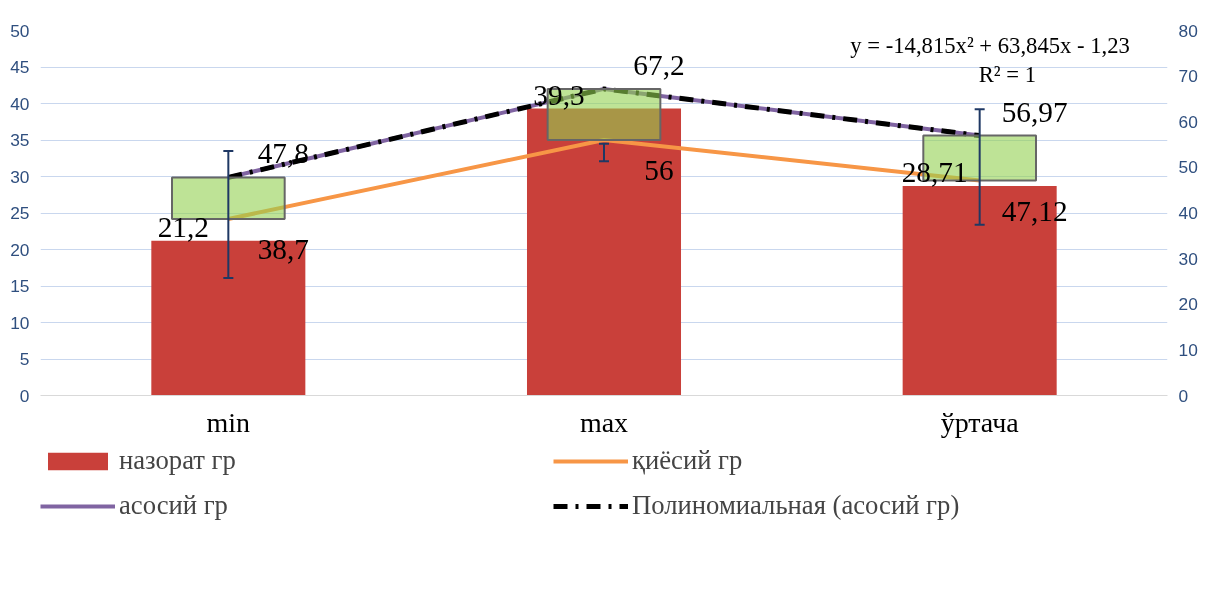 This screenshot has width=1215, height=589. What do you see at coordinates (796, 505) in the screenshot?
I see `legend-label: Полиномиальная (асосий гр)` at bounding box center [796, 505].